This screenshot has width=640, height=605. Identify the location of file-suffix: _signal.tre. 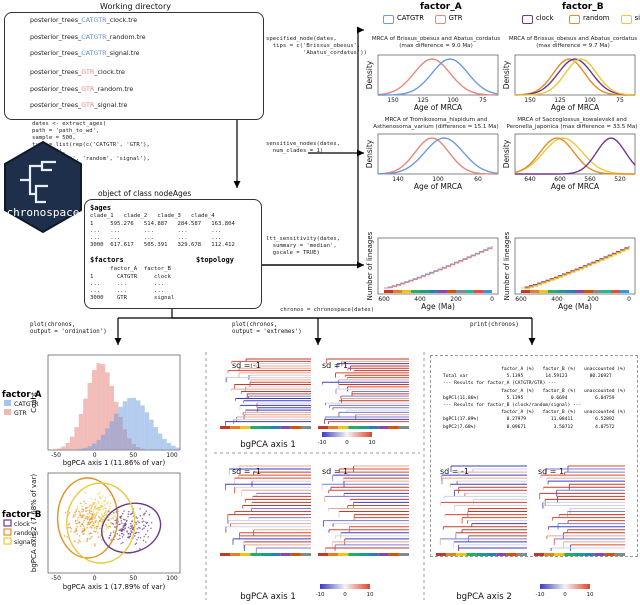
(111, 105).